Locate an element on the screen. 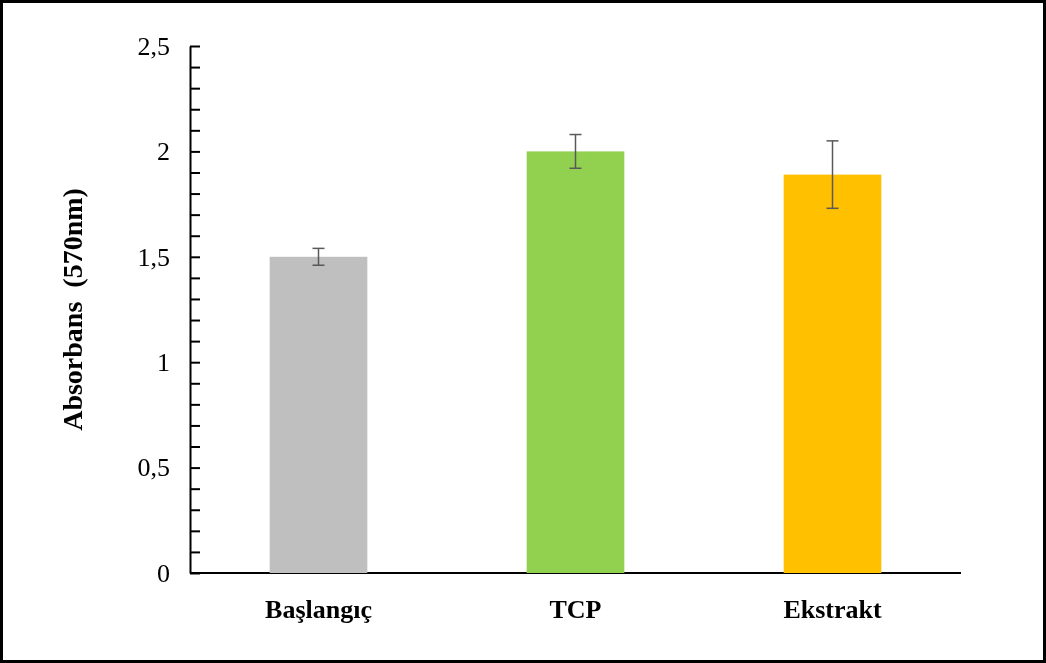 This screenshot has width=1046, height=663. x-tick-label: Başlangıç is located at coordinates (318, 609).